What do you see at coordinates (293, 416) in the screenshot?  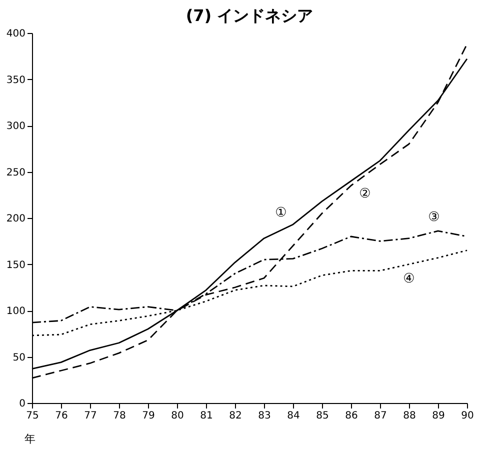 I see `x-tick-label: 84` at bounding box center [293, 416].